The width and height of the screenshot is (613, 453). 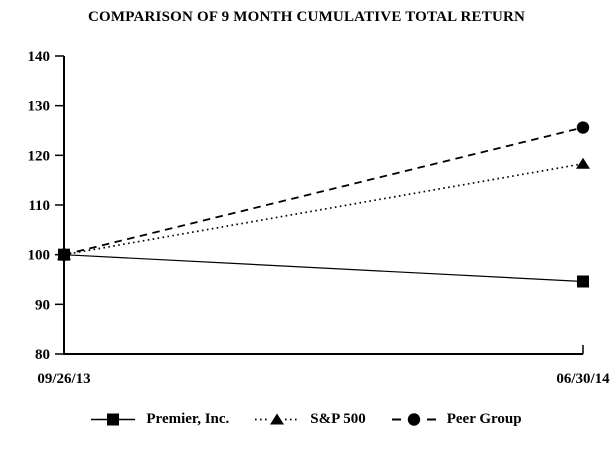 What do you see at coordinates (39, 57) in the screenshot?
I see `svg-text: 140` at bounding box center [39, 57].